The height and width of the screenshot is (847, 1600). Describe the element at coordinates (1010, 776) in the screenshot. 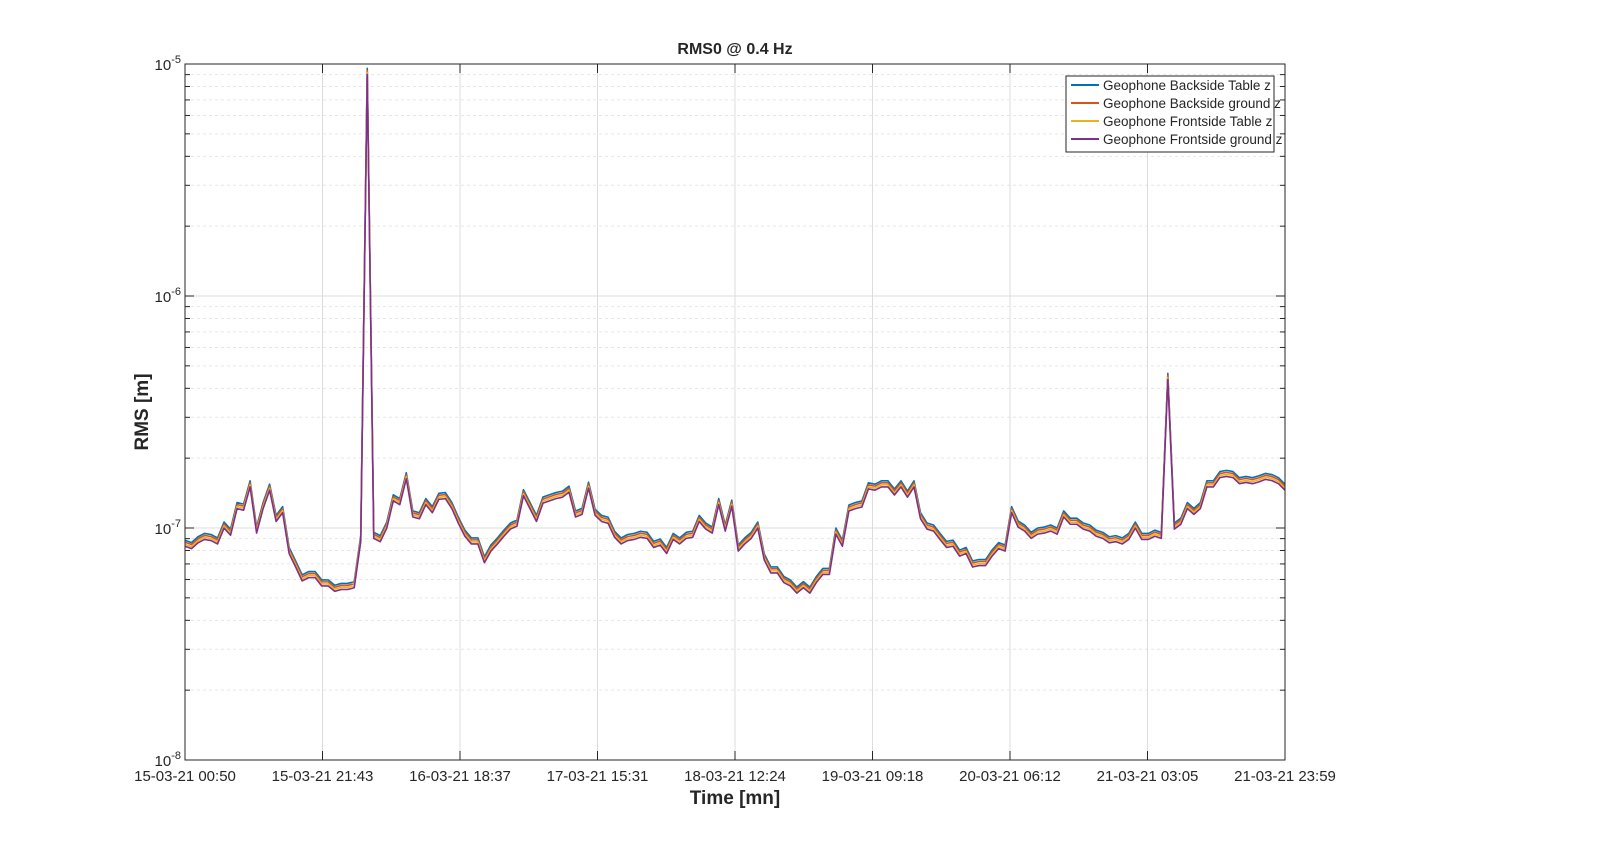

I see `x-tick-label: 20-03-21 06:12` at that location.